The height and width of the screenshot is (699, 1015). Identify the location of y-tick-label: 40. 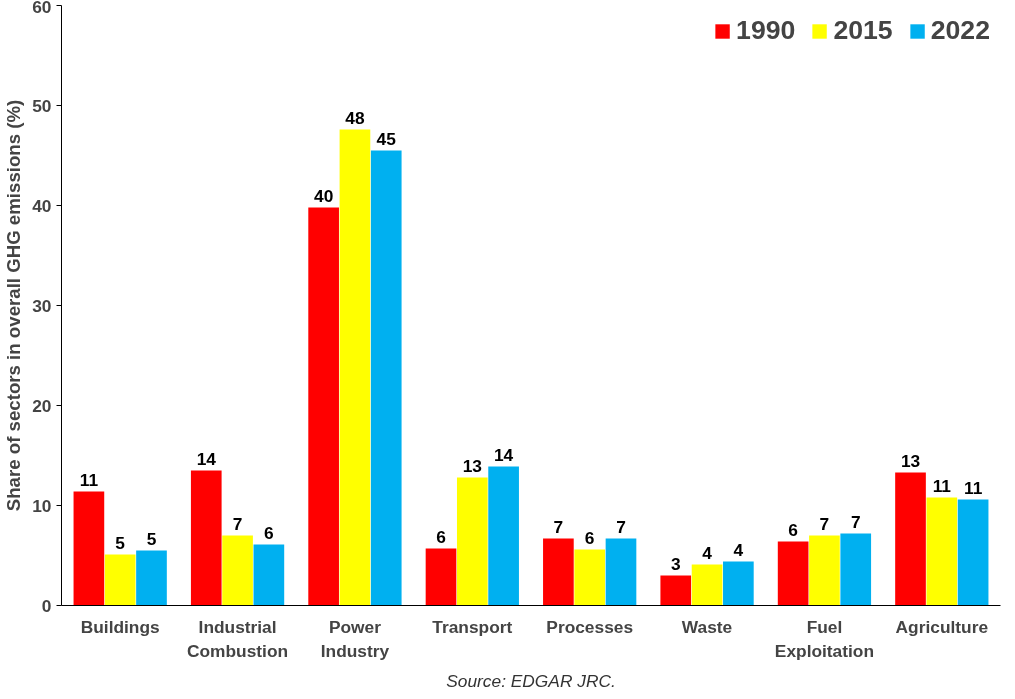
(42, 205).